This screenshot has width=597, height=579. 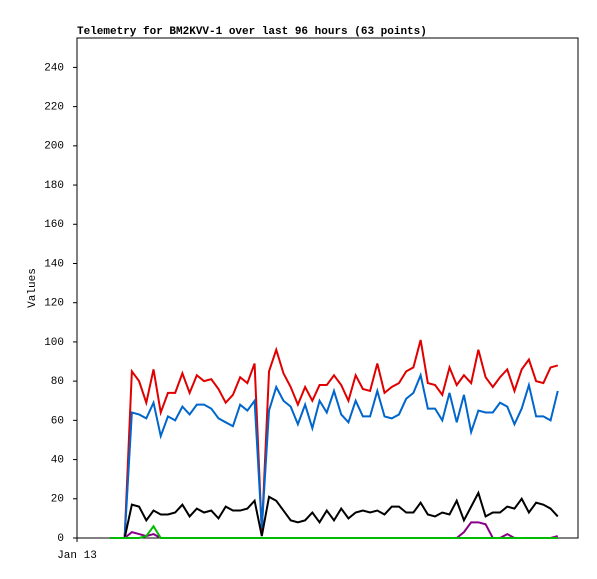 What do you see at coordinates (57, 382) in the screenshot?
I see `y-tick-label: 80` at bounding box center [57, 382].